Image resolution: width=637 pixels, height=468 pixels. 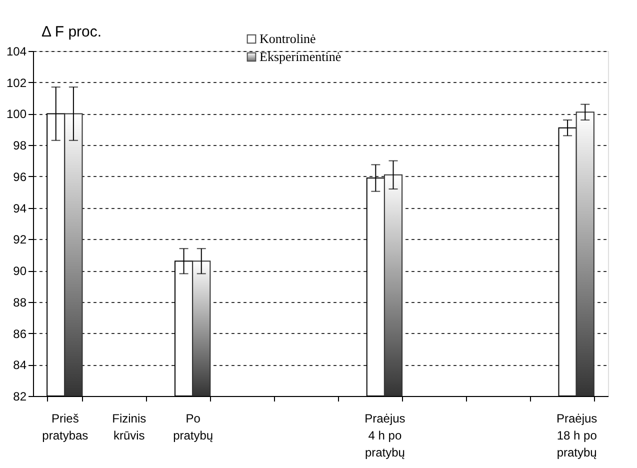 I want to click on y-axis-title: Δ F proc., so click(x=72, y=32).